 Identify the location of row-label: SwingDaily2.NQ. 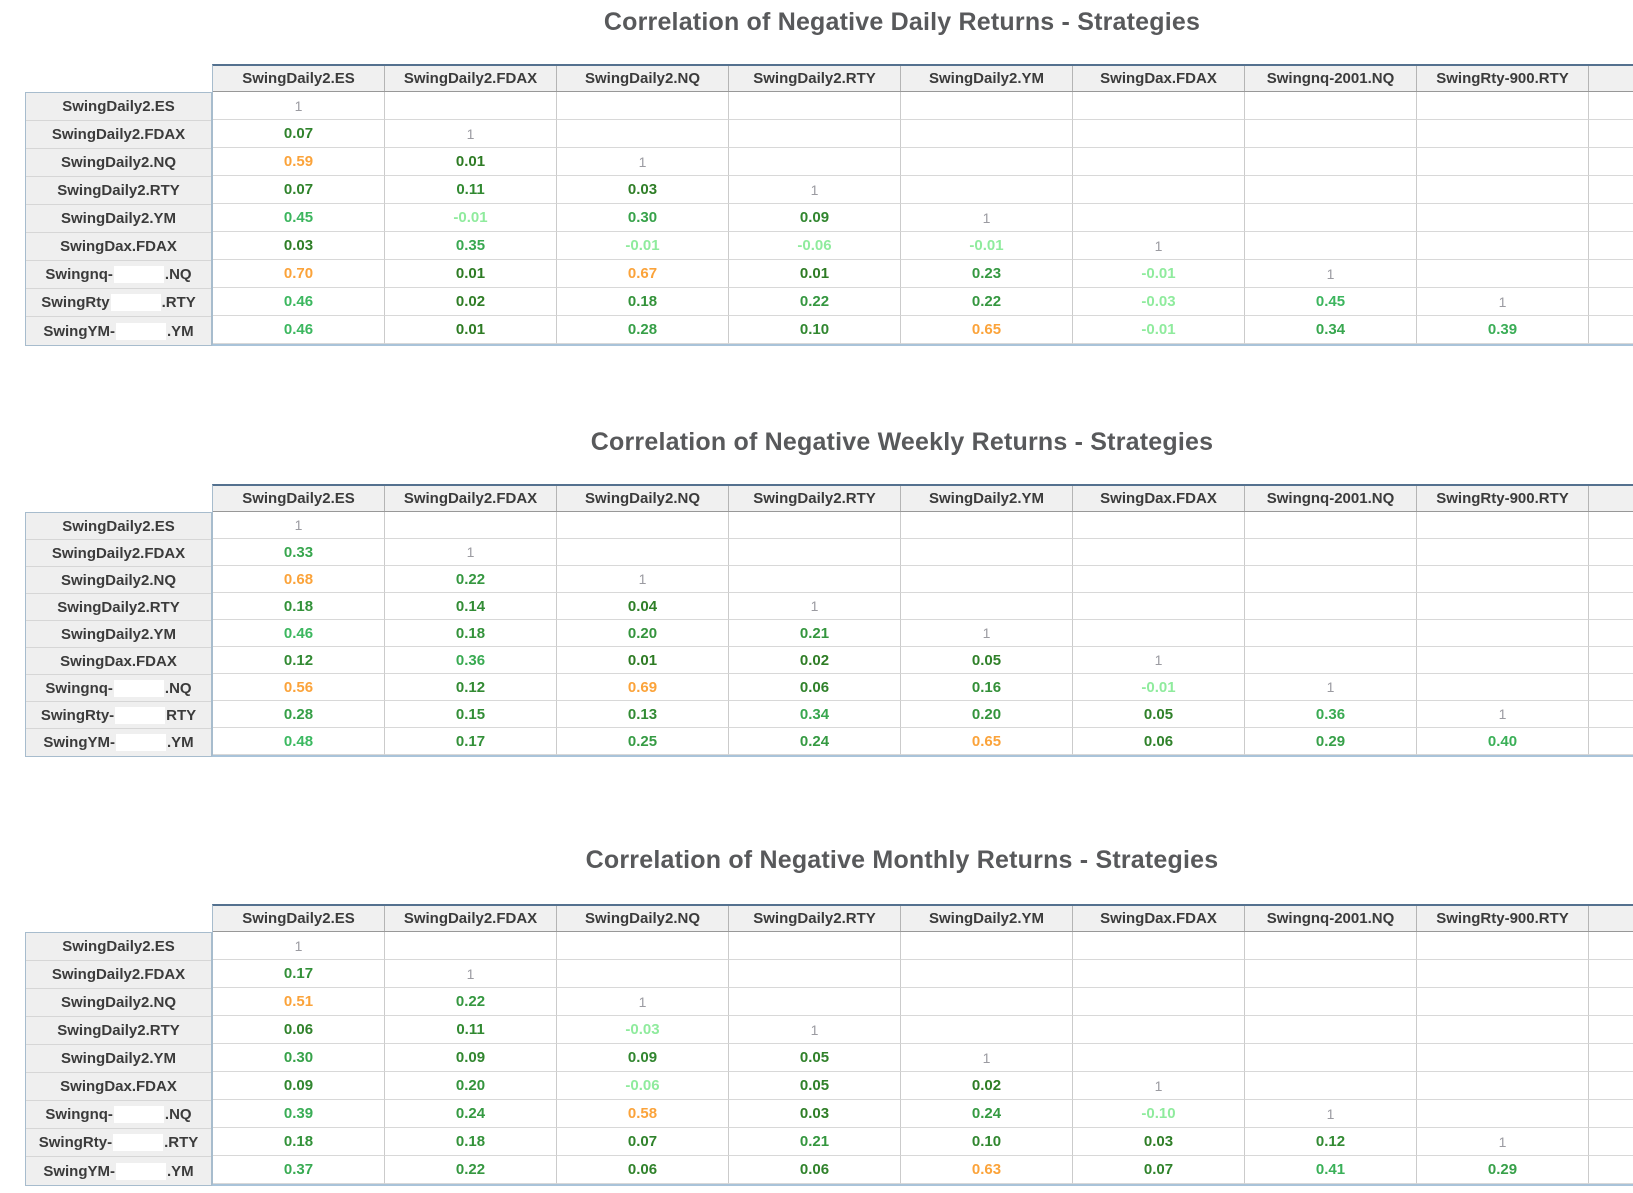
(118, 1003).